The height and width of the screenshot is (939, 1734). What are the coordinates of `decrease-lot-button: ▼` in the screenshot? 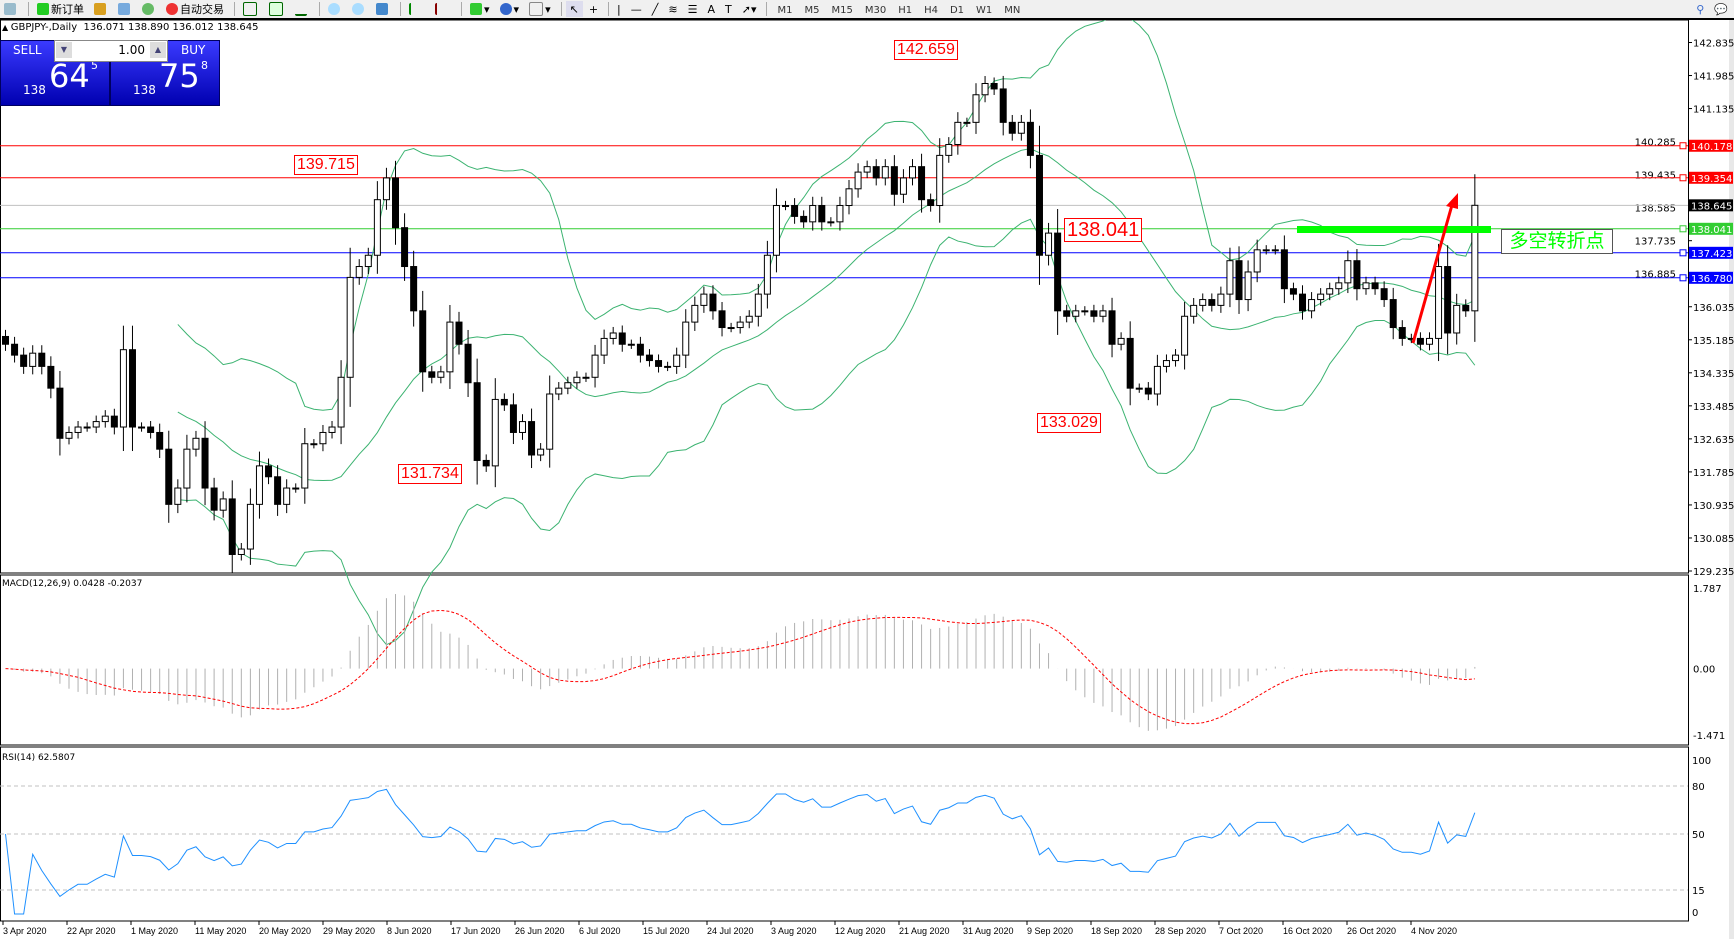 It's located at (64, 50).